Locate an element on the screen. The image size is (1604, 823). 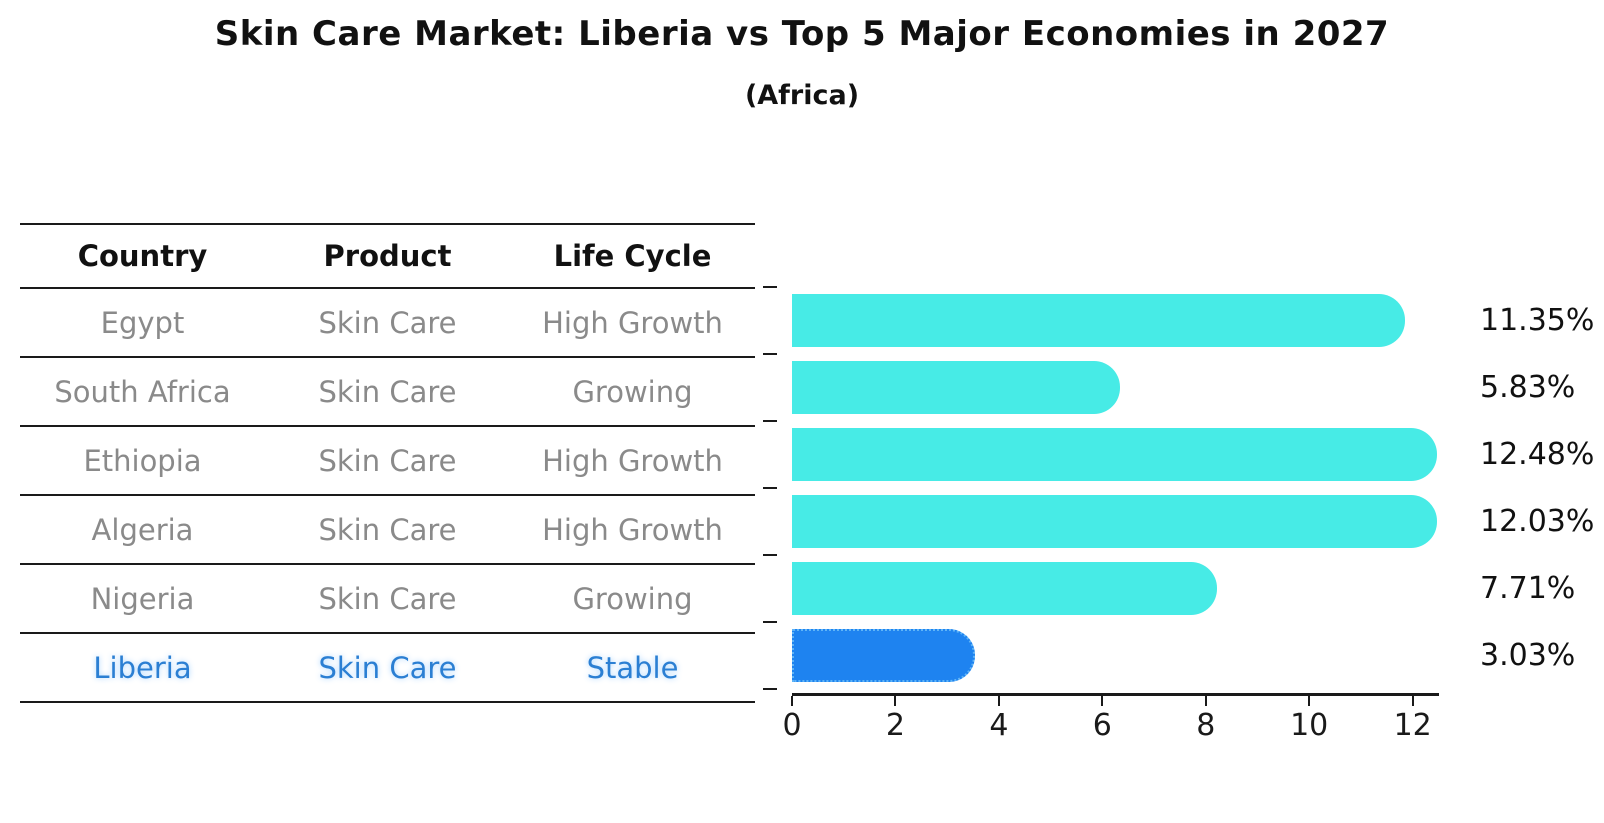
bar-liberia-highlighted is located at coordinates (883, 655).